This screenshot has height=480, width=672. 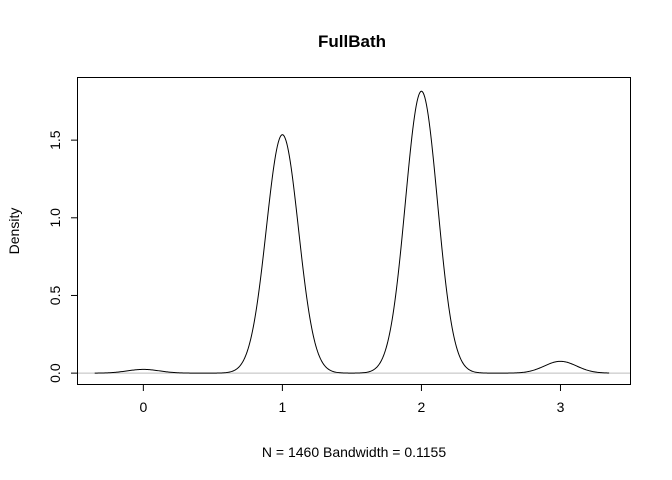 What do you see at coordinates (352, 399) in the screenshot?
I see `x-axis: 0 1 2 3` at bounding box center [352, 399].